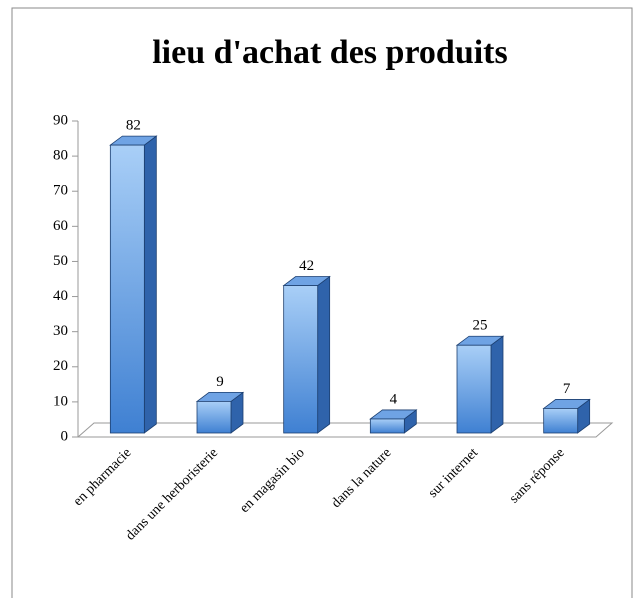 The image size is (640, 598). I want to click on y-tick-label: 60, so click(60, 226).